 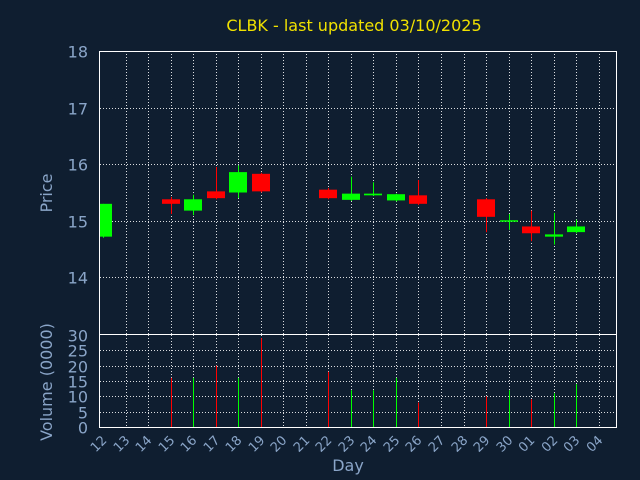 What do you see at coordinates (527, 444) in the screenshot?
I see `x-tick-label: 01` at bounding box center [527, 444].